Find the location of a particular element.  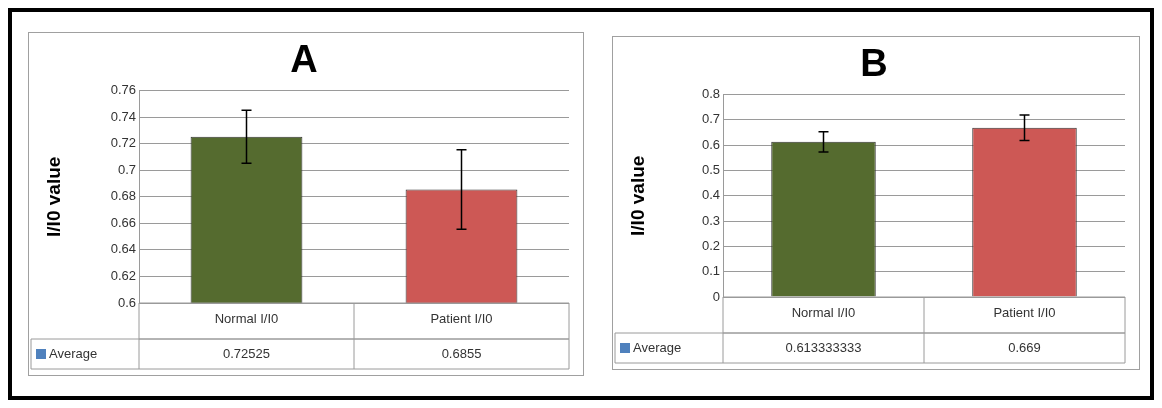

y-tick-label: 0.5 is located at coordinates (710, 170).